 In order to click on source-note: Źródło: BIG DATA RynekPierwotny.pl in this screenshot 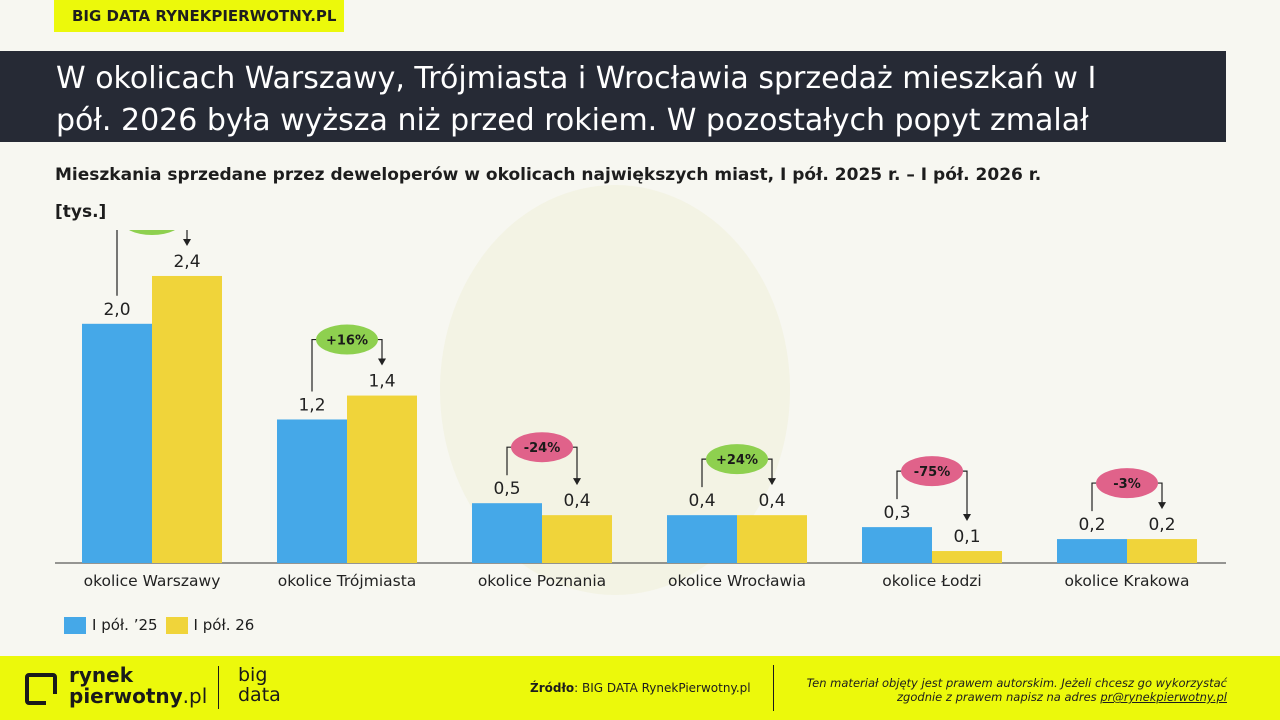, I will do `click(640, 688)`.